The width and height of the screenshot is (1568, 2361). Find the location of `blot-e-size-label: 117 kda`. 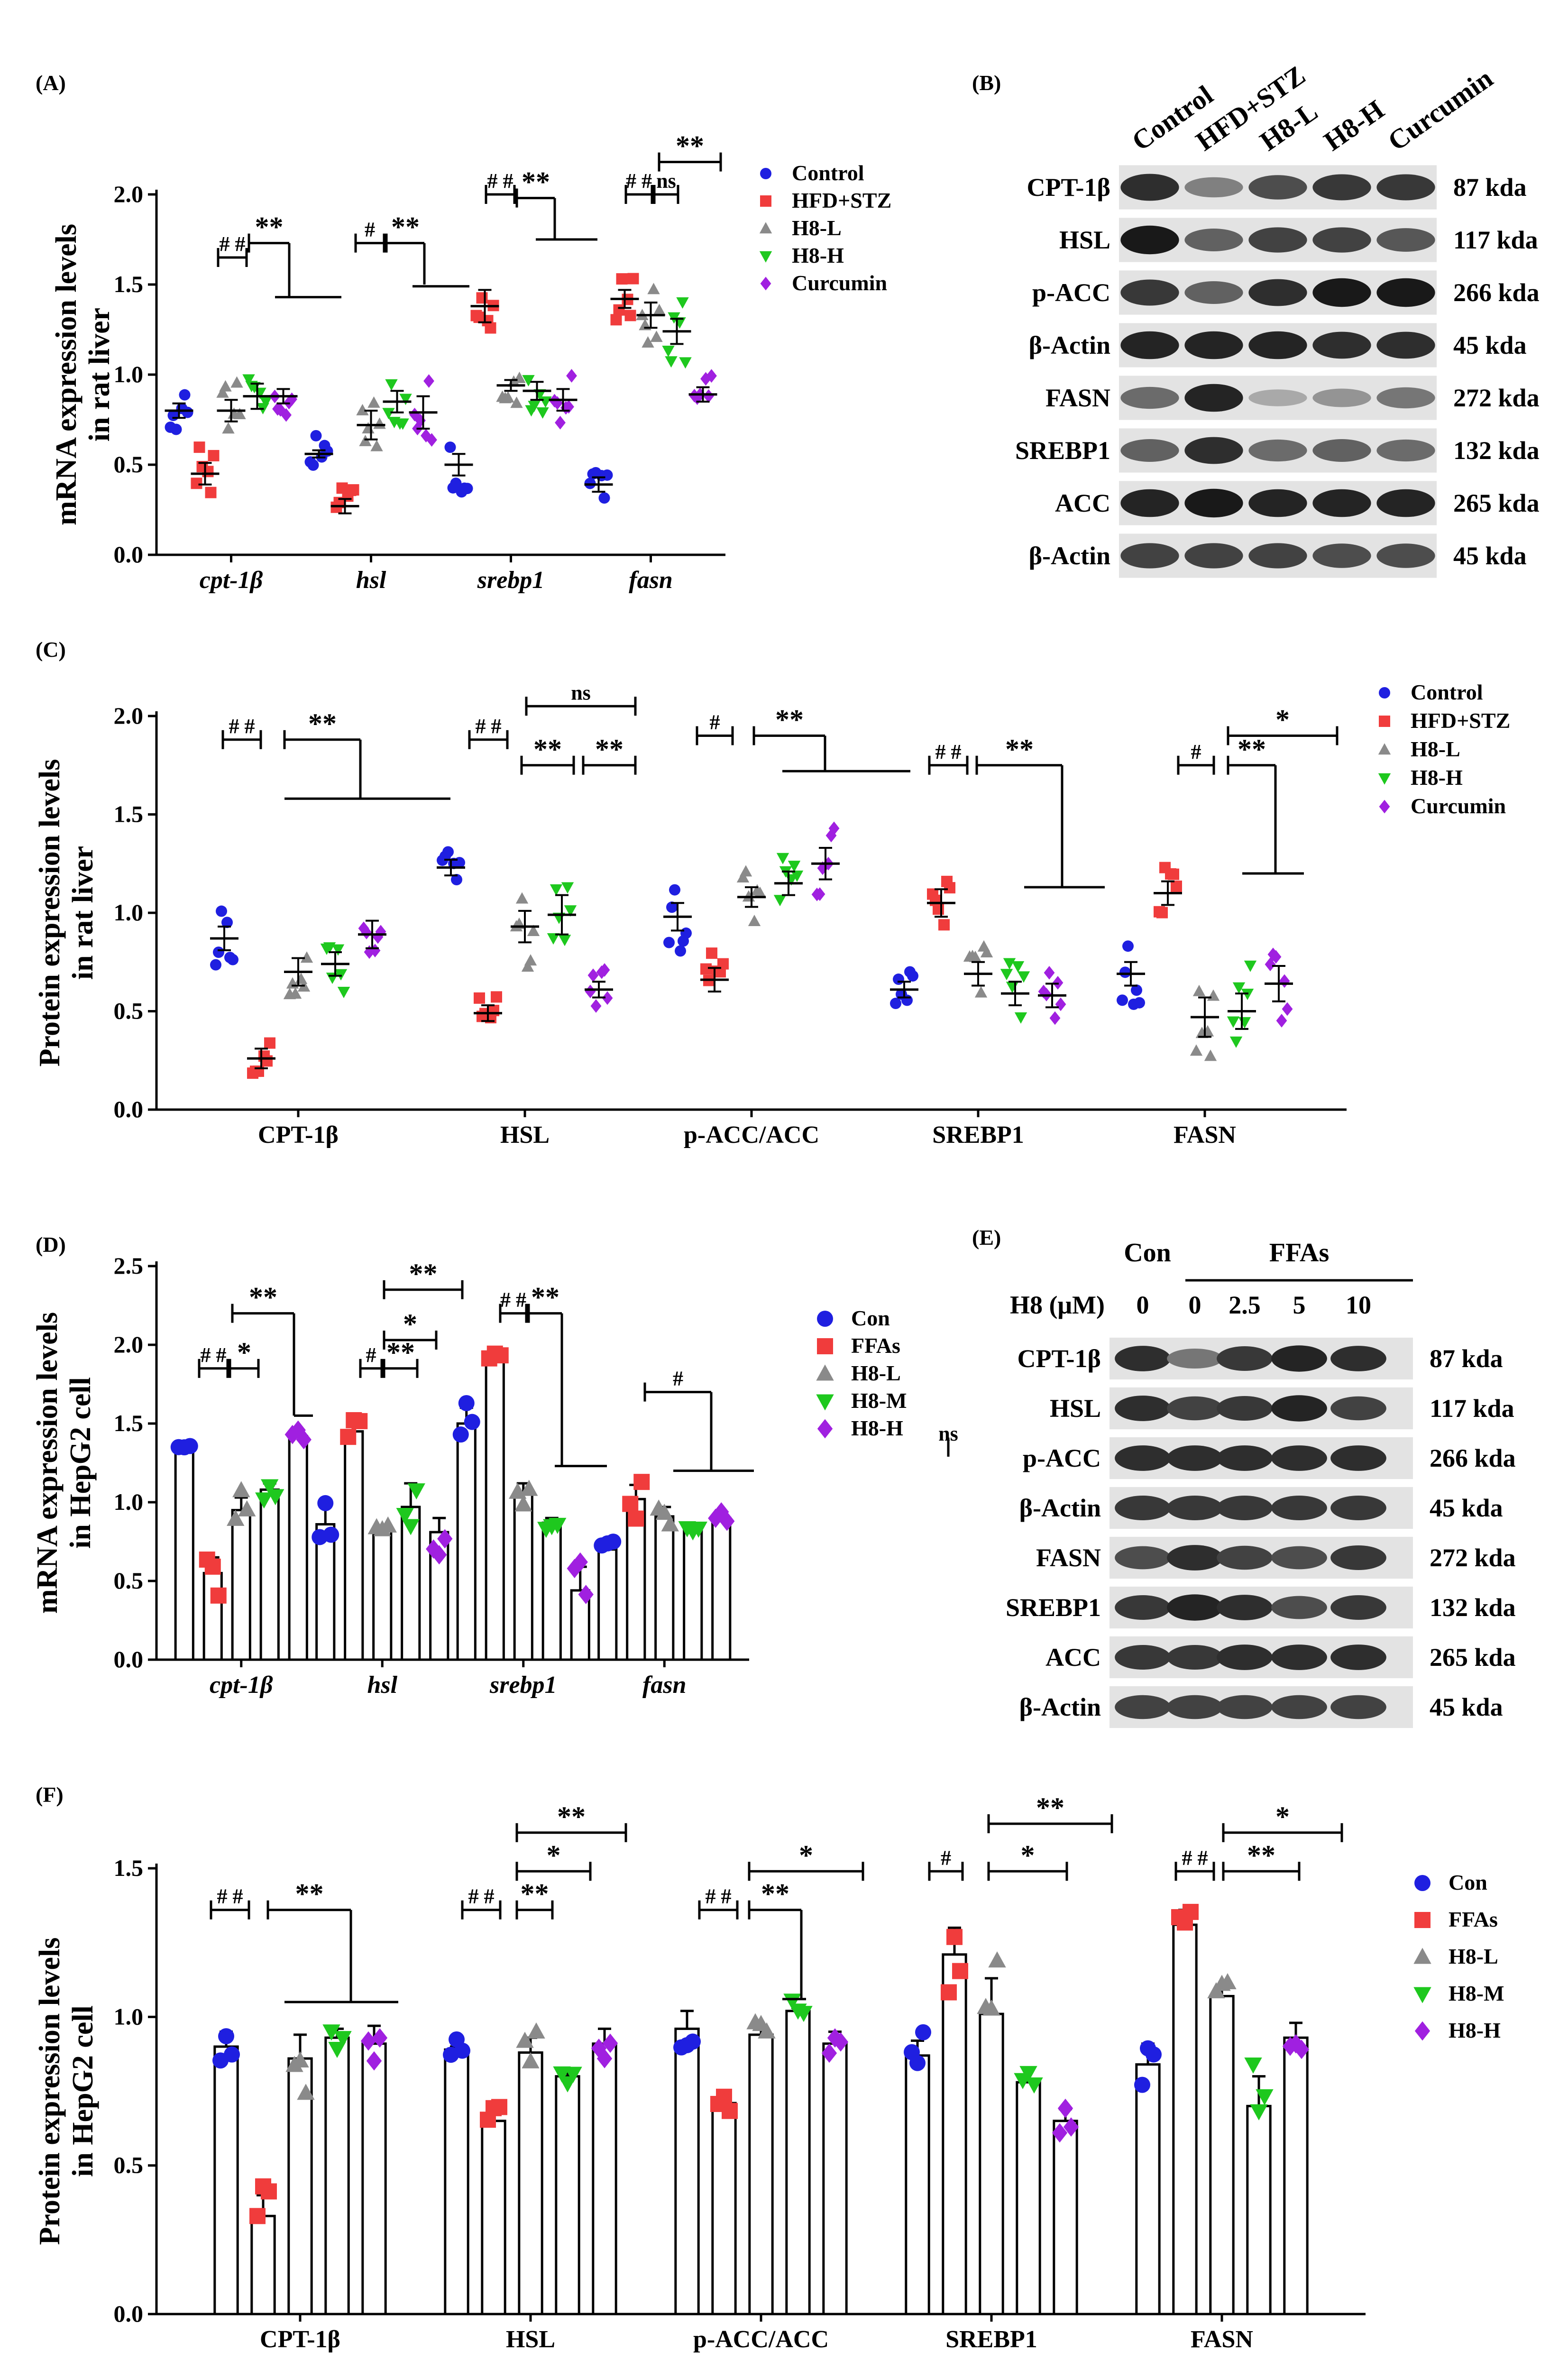

blot-e-size-label: 117 kda is located at coordinates (1472, 1409).